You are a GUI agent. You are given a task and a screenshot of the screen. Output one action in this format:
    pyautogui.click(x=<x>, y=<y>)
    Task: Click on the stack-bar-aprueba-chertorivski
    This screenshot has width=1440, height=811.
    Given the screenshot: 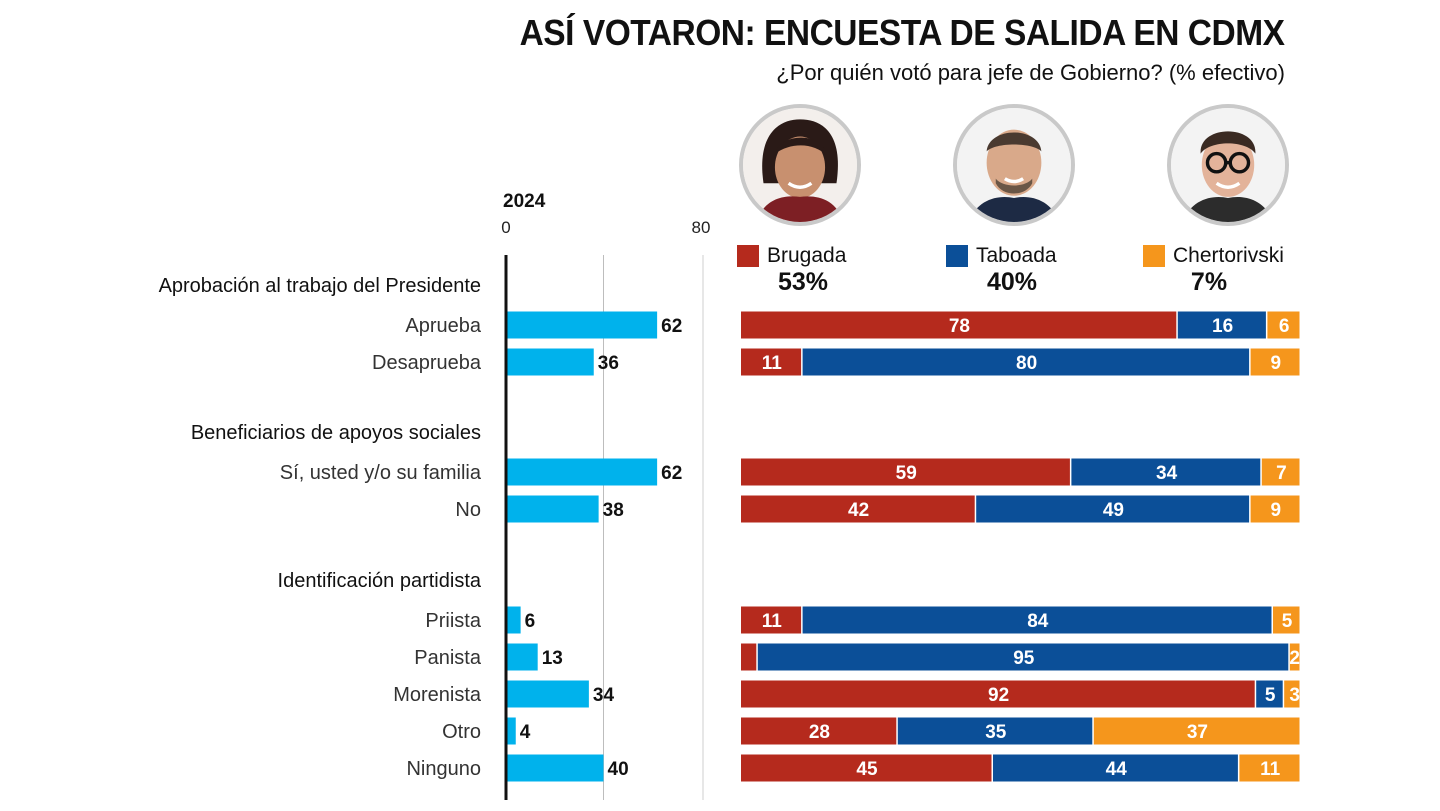 What is the action you would take?
    pyautogui.click(x=1283, y=325)
    